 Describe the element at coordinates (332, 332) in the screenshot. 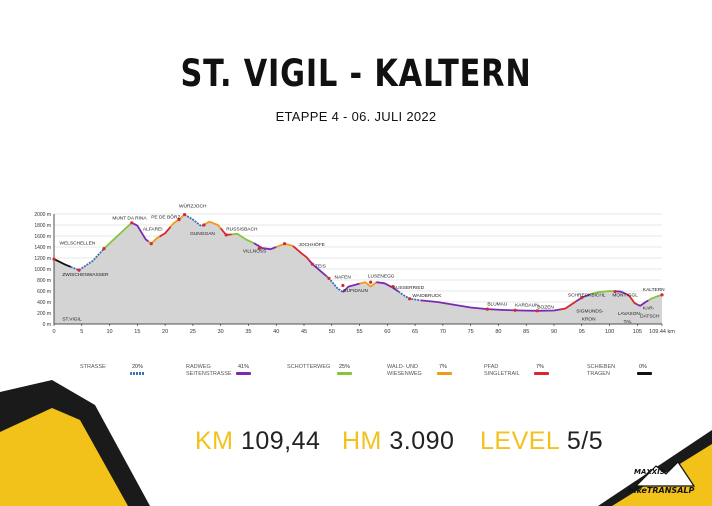

I see `x-tick-label: 50` at that location.